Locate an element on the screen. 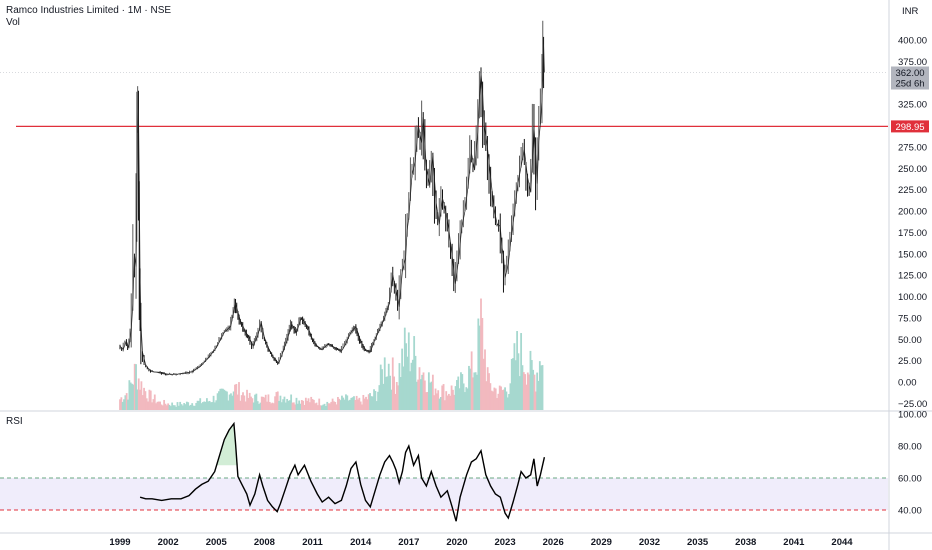  price-axis-tick: 75.00 is located at coordinates (910, 318).